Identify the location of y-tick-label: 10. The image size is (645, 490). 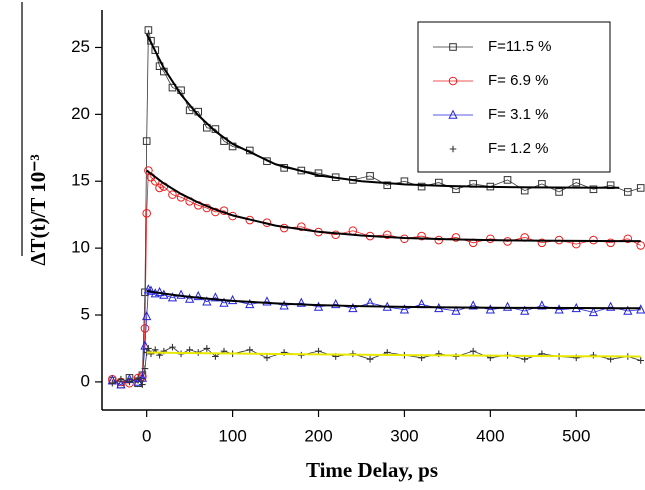
(80, 247).